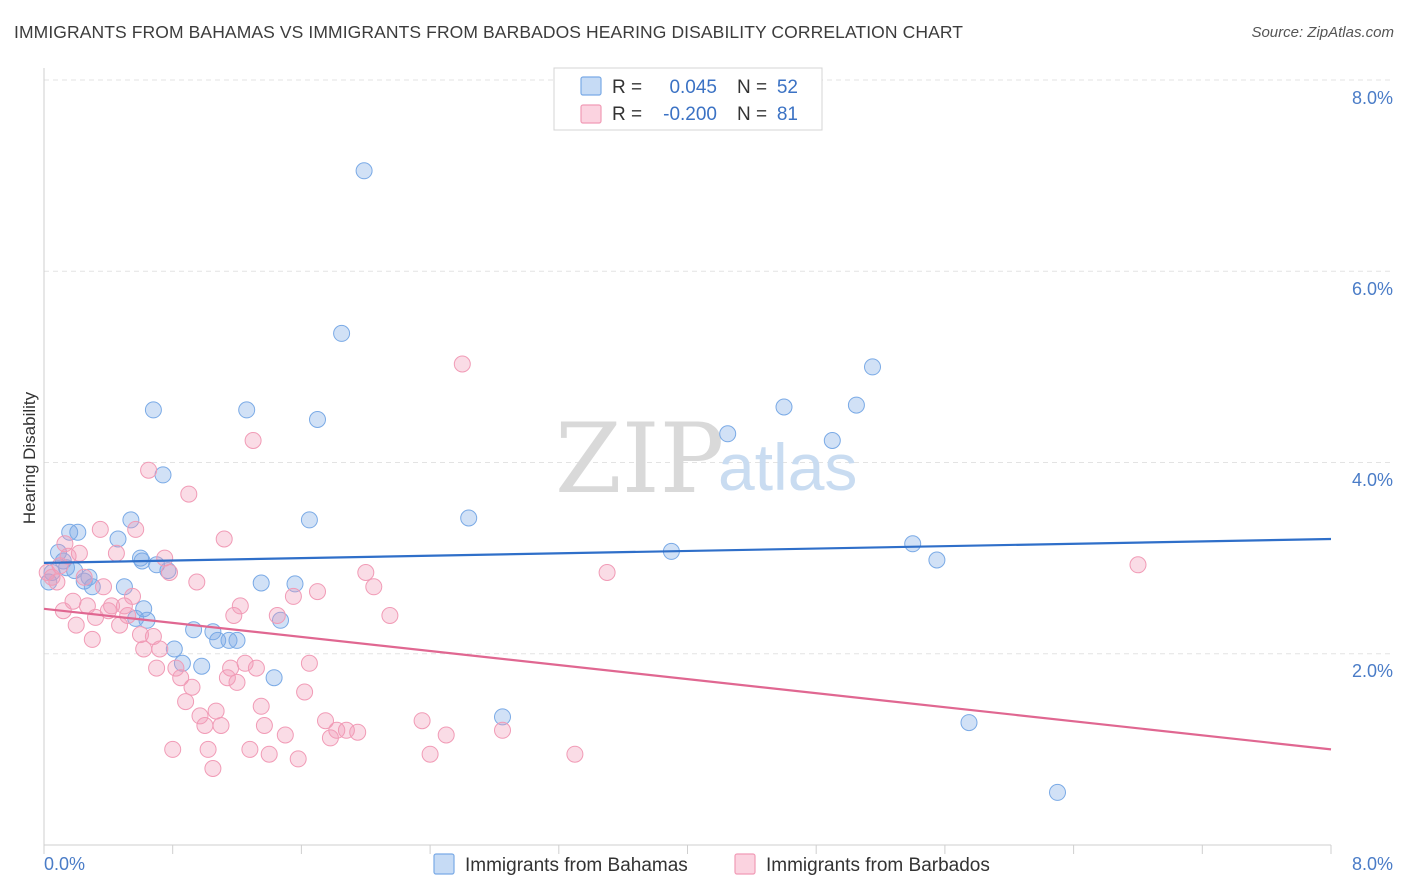 This screenshot has height=892, width=1406. I want to click on legend-r-label-1: R =, so click(627, 87).